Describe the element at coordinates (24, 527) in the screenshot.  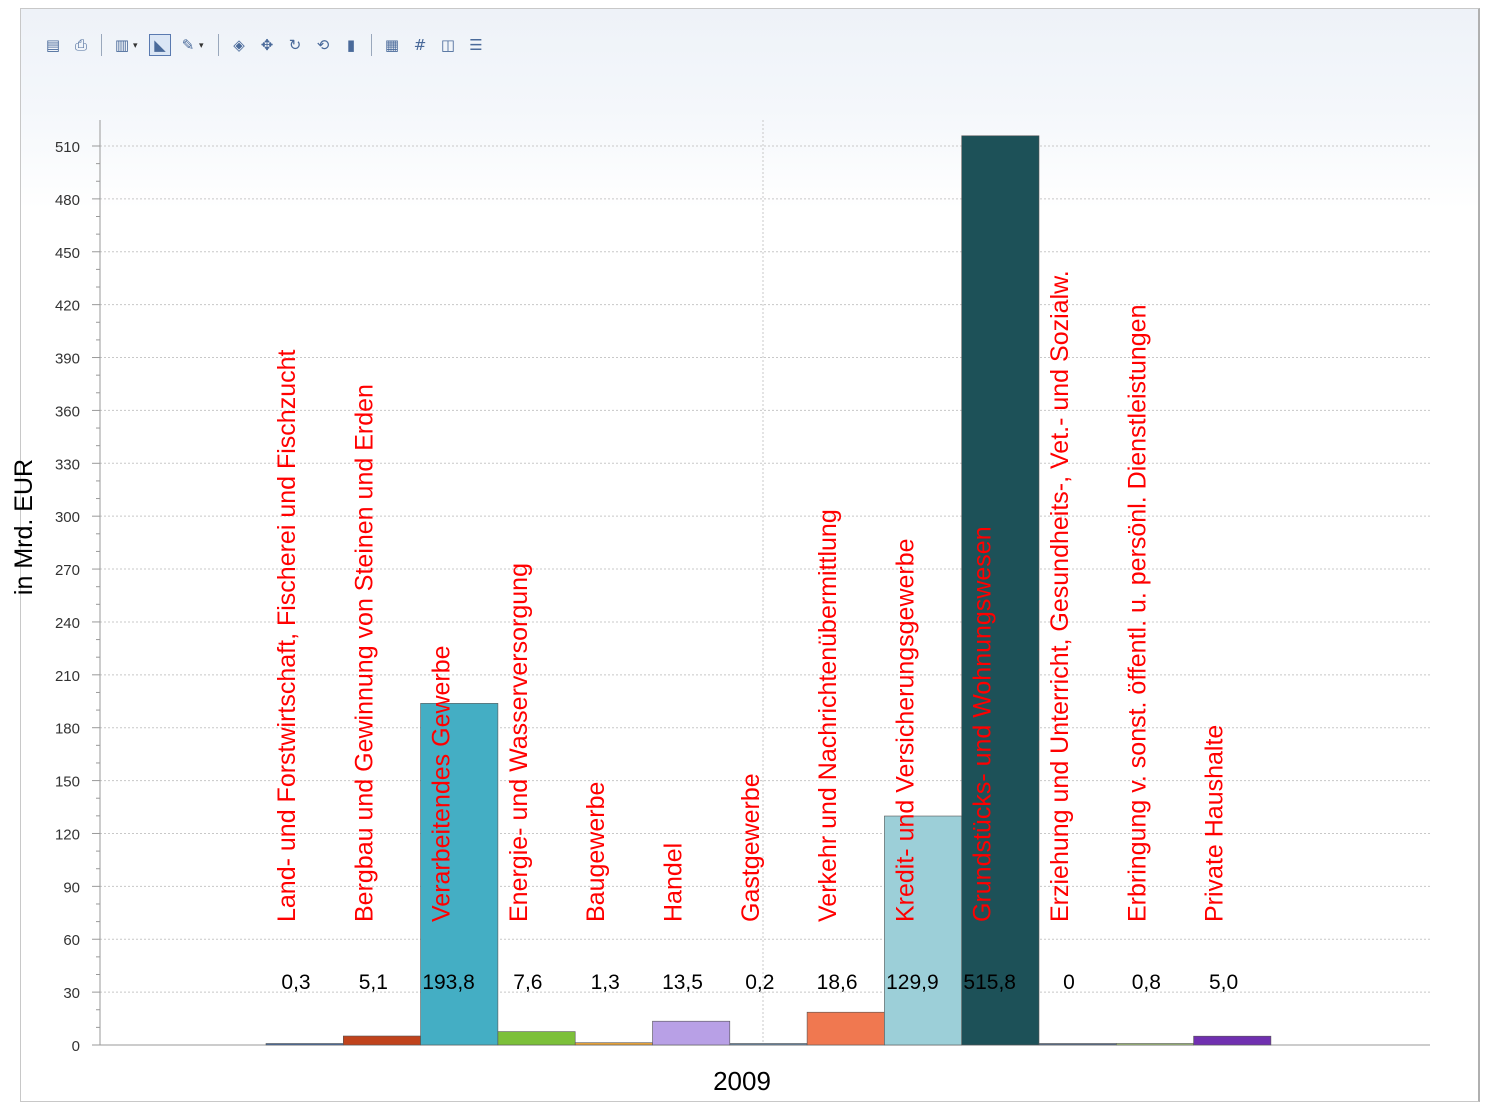
I see `y-axis-label: in Mrd. EUR` at that location.